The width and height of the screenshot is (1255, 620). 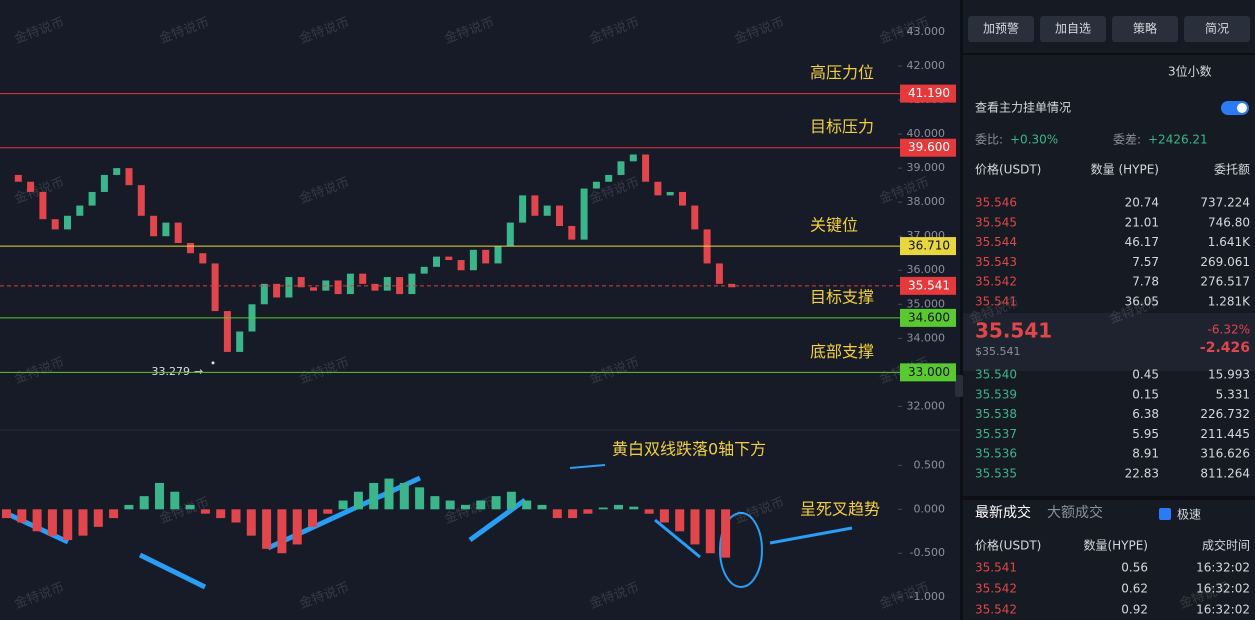 What do you see at coordinates (1225, 348) in the screenshot?
I see `change: -2.426` at bounding box center [1225, 348].